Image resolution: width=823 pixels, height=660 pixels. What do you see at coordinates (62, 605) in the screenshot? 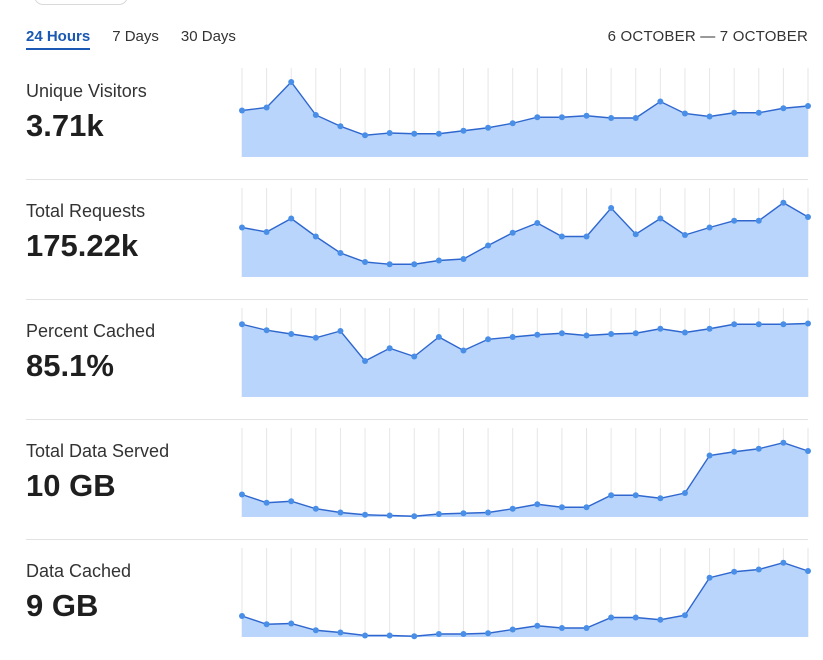
I see `metric-value: 9 GB` at bounding box center [62, 605].